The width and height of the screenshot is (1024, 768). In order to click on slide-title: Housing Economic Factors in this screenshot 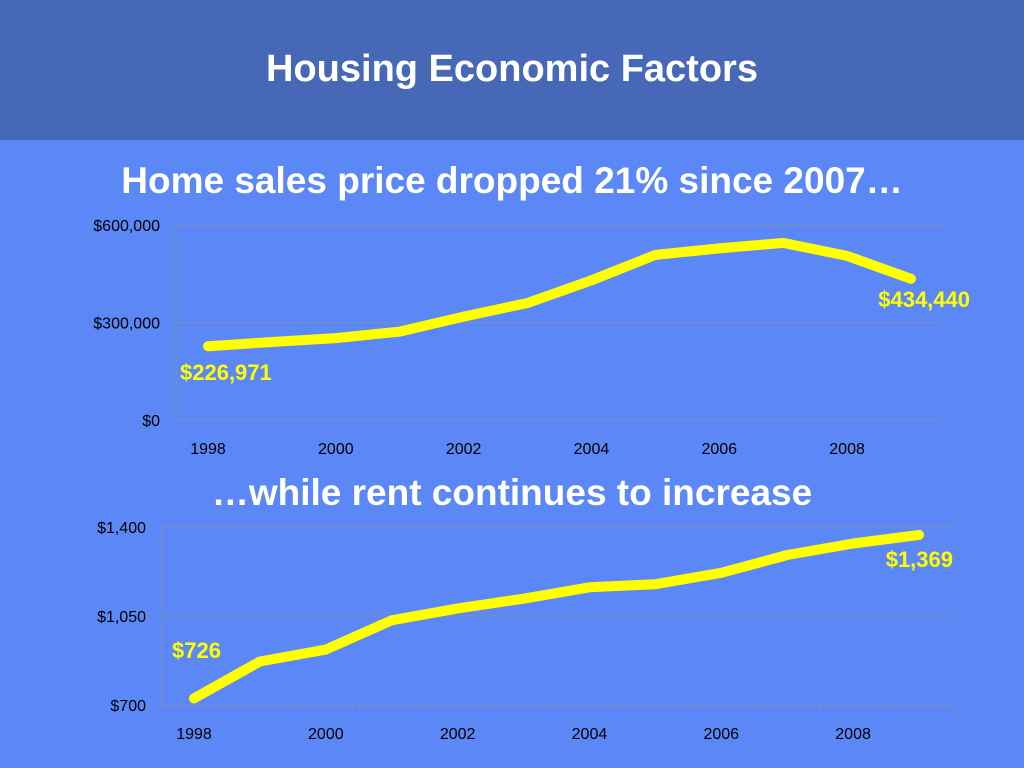, I will do `click(512, 69)`.